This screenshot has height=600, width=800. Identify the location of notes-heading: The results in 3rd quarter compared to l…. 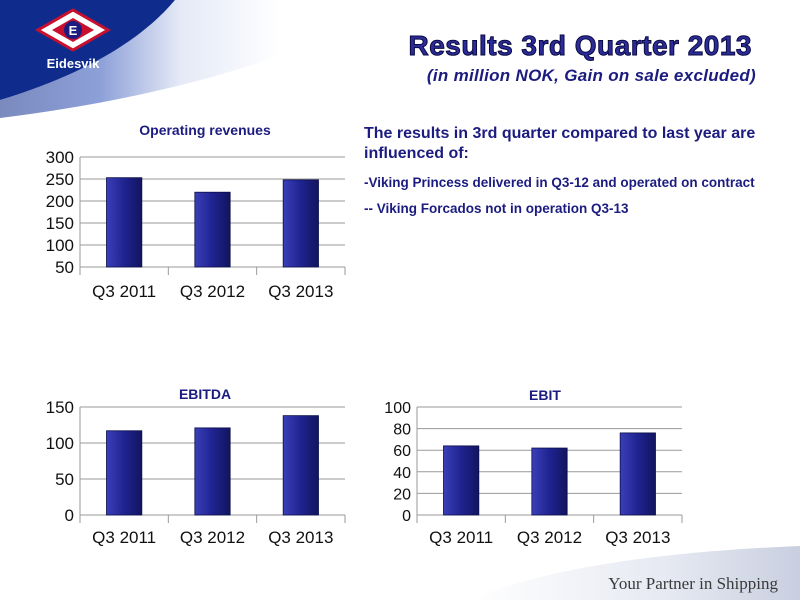
(560, 143).